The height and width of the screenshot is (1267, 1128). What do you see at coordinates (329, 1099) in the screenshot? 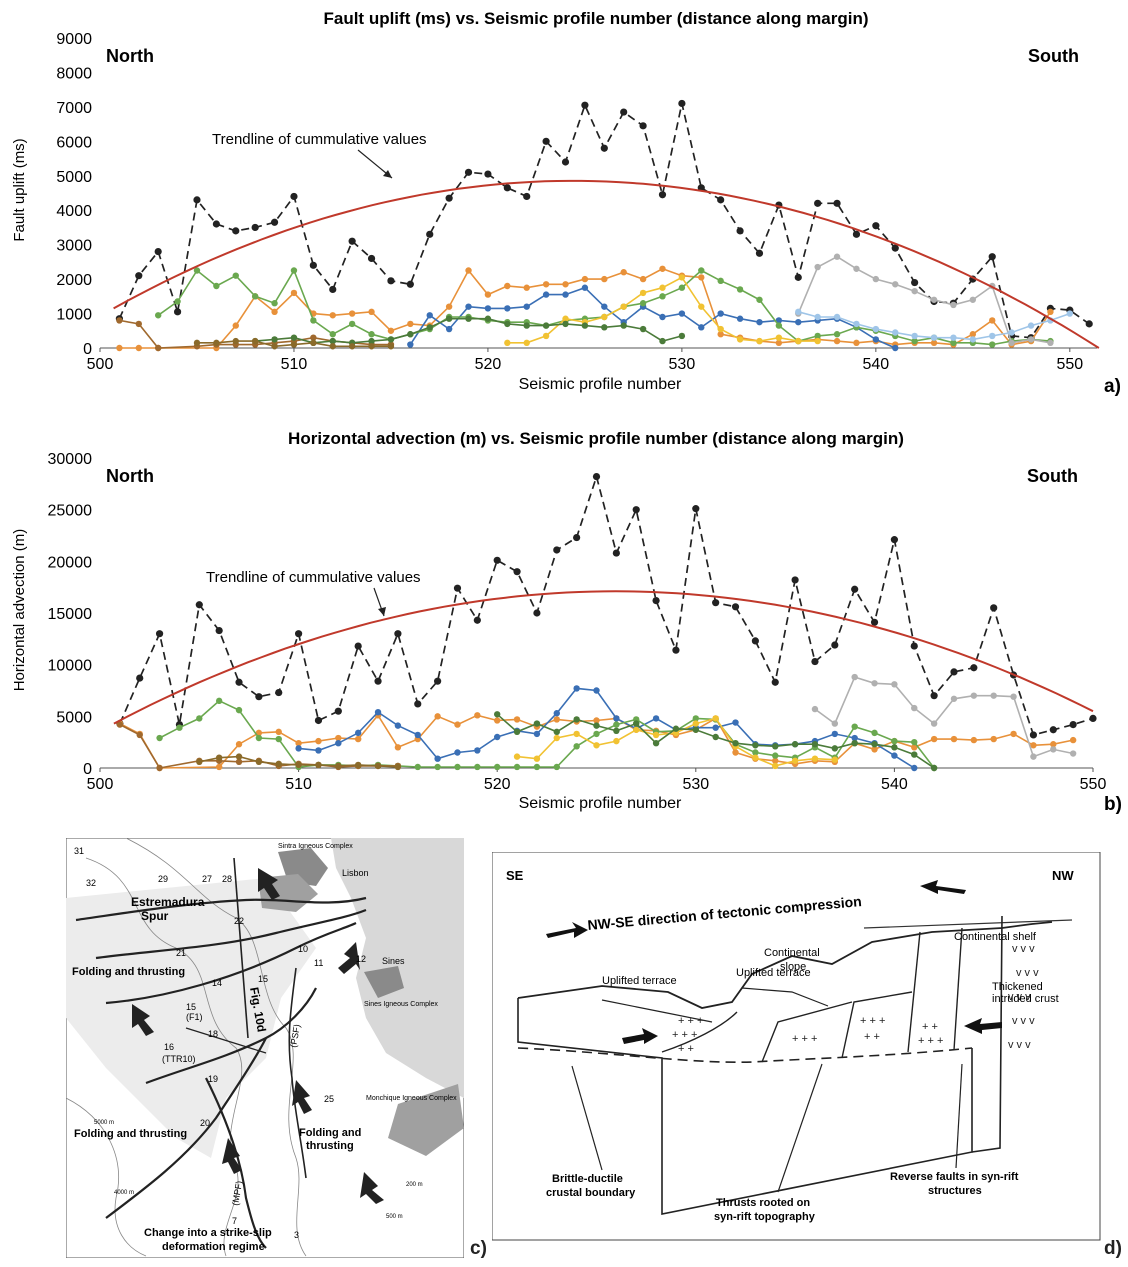
I see `map-profile-25: 25` at bounding box center [329, 1099].